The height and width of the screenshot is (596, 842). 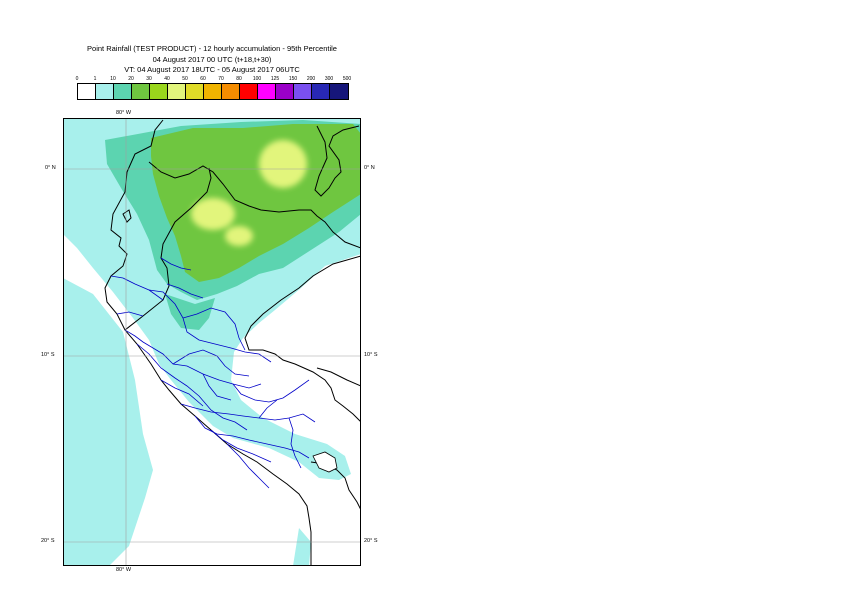 What do you see at coordinates (167, 79) in the screenshot?
I see `legend-threshold-label: 40` at bounding box center [167, 79].